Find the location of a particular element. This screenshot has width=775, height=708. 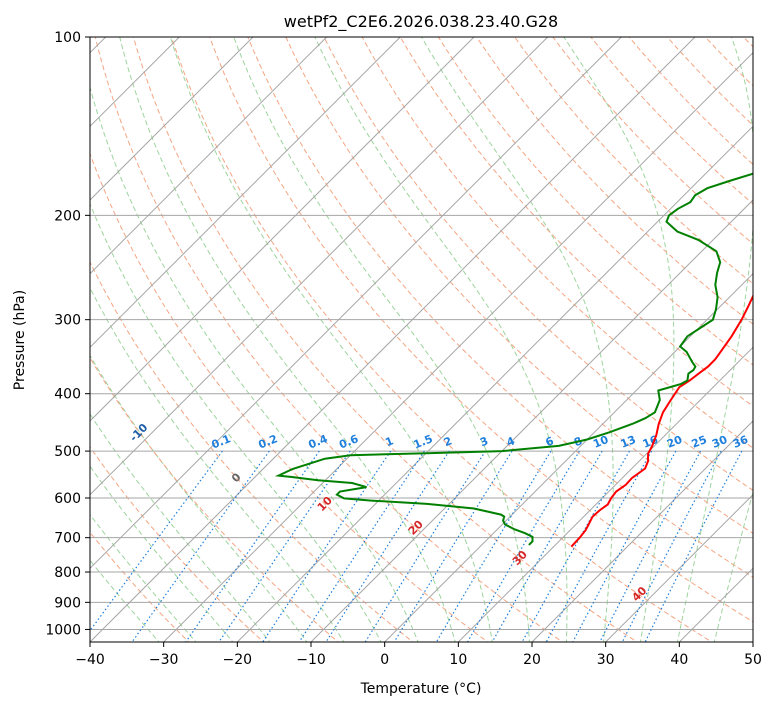

x-axis-ticks: −40 −30 −20 −10 0 10 20 30 40 50 is located at coordinates (418, 655).